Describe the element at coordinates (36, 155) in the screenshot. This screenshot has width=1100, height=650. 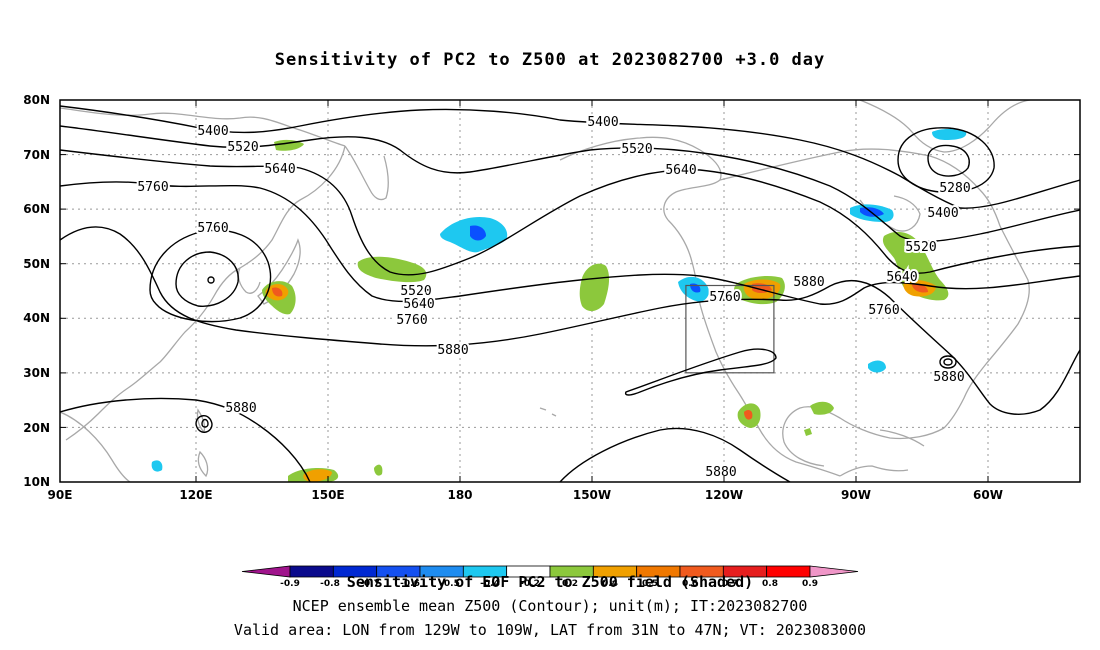
I see `lat-label: 70N` at that location.